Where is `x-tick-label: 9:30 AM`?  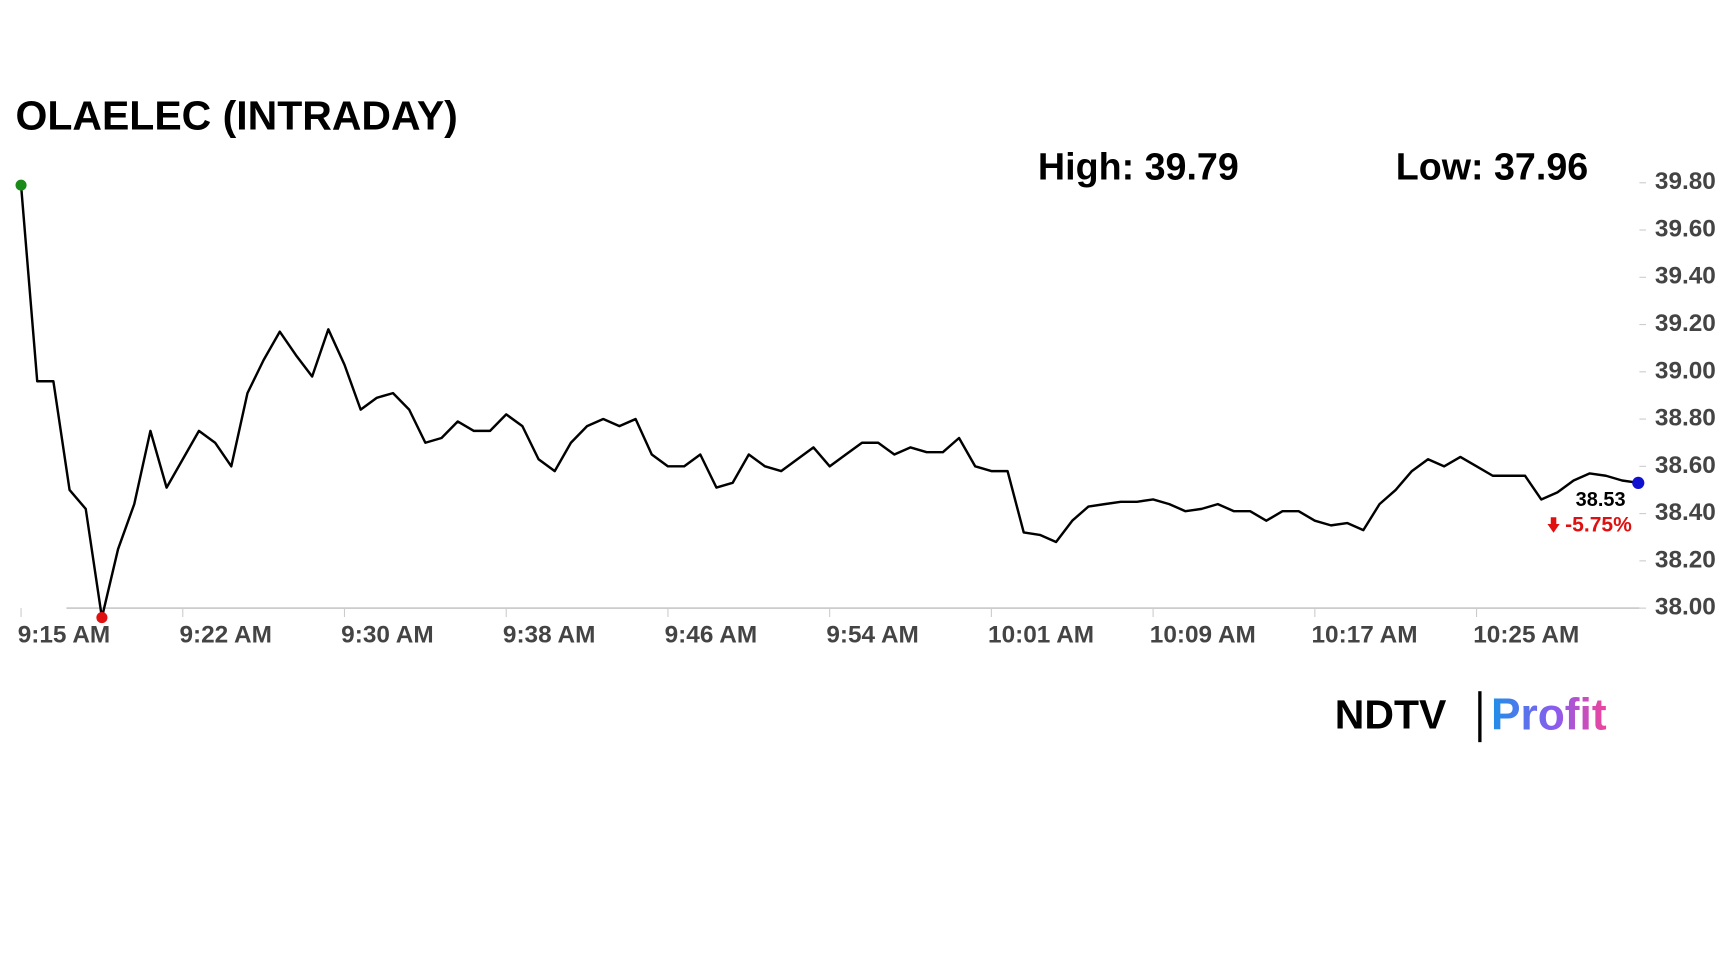 x-tick-label: 9:30 AM is located at coordinates (387, 634).